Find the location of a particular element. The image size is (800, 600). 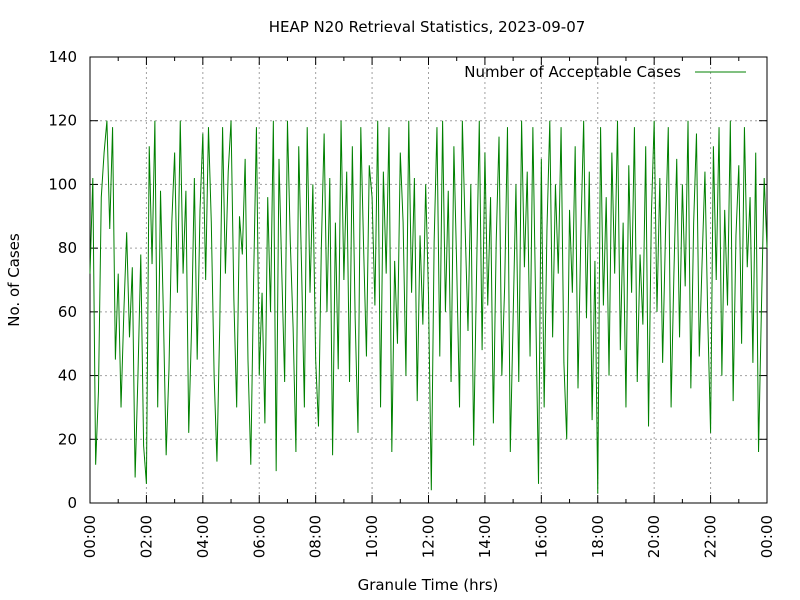

x-tick-label: 16:00 is located at coordinates (541, 536).